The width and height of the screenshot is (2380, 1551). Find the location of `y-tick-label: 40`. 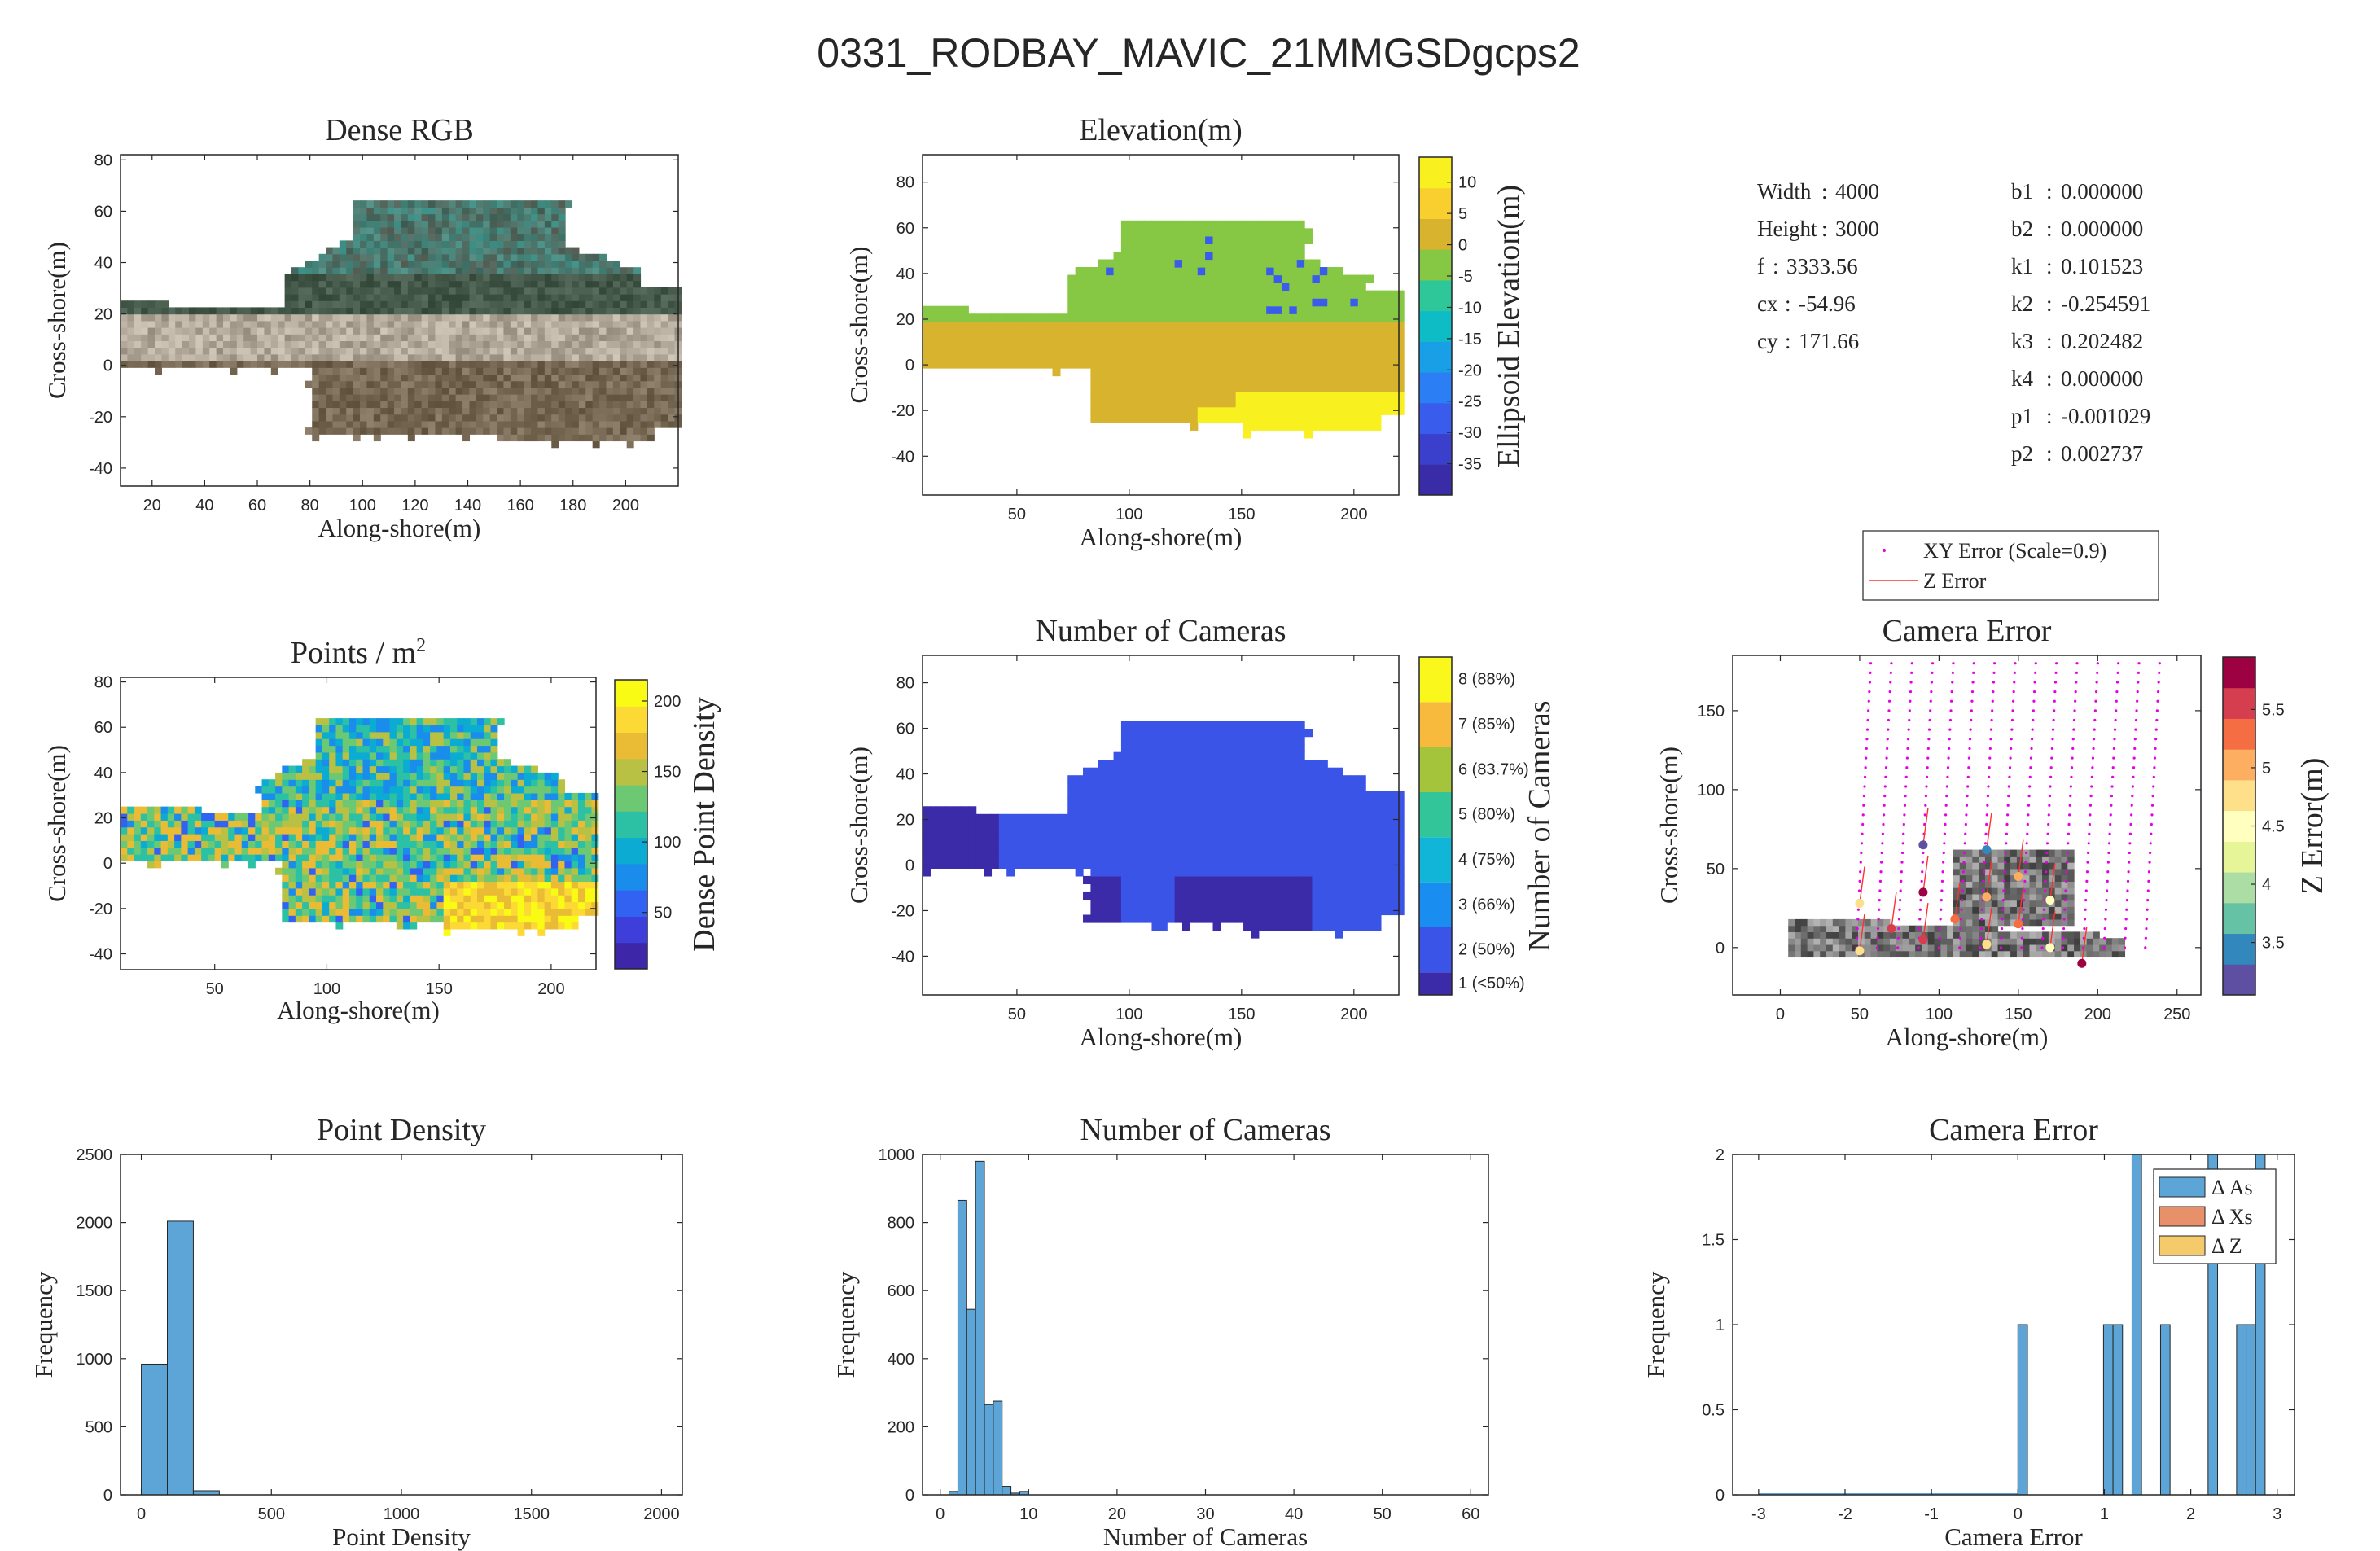

y-tick-label: 40 is located at coordinates (905, 274).